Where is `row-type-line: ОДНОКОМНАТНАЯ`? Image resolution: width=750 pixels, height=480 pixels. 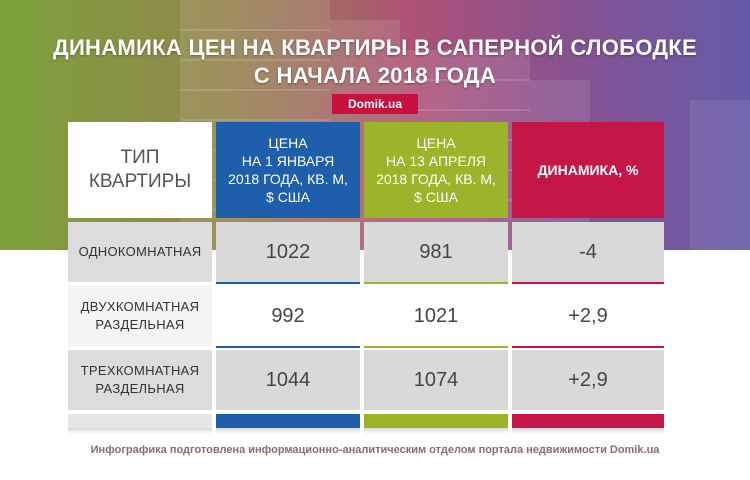
row-type-line: ОДНОКОМНАТНАЯ is located at coordinates (140, 251).